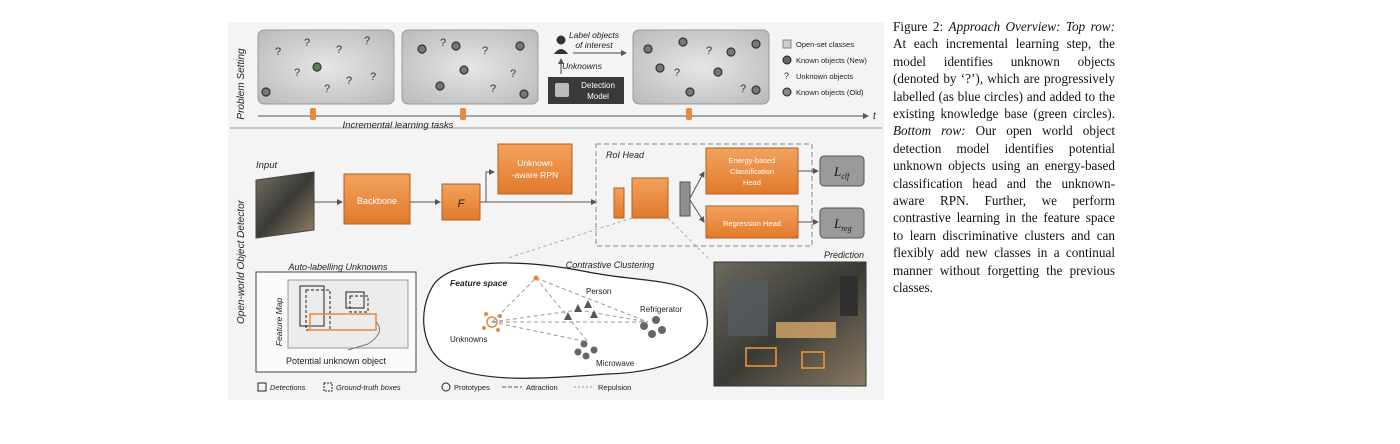 This screenshot has height=444, width=1400. What do you see at coordinates (598, 291) in the screenshot?
I see `class-label-person: Person` at bounding box center [598, 291].